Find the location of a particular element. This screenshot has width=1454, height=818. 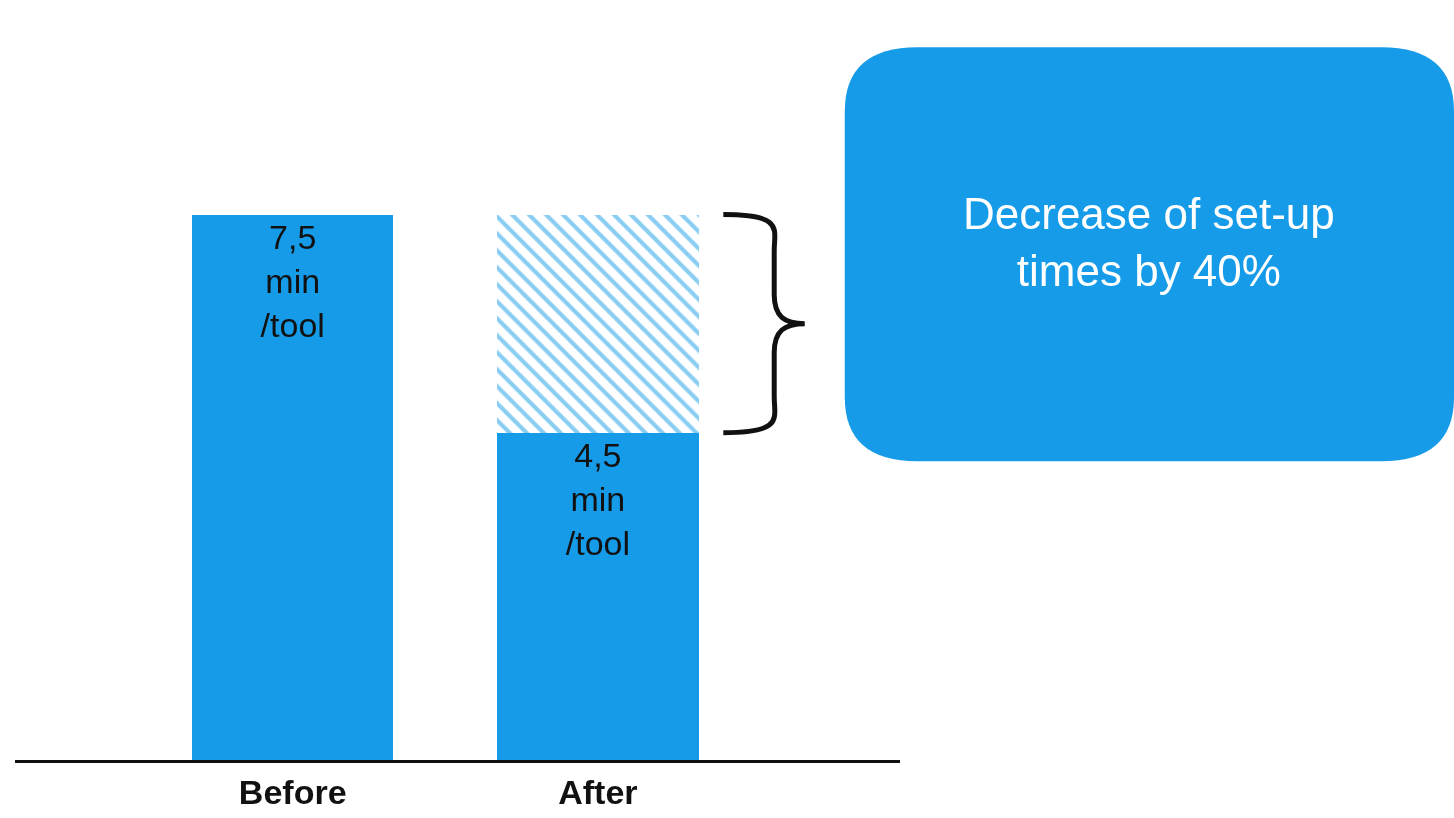

x-tick-label: Before is located at coordinates (292, 791).